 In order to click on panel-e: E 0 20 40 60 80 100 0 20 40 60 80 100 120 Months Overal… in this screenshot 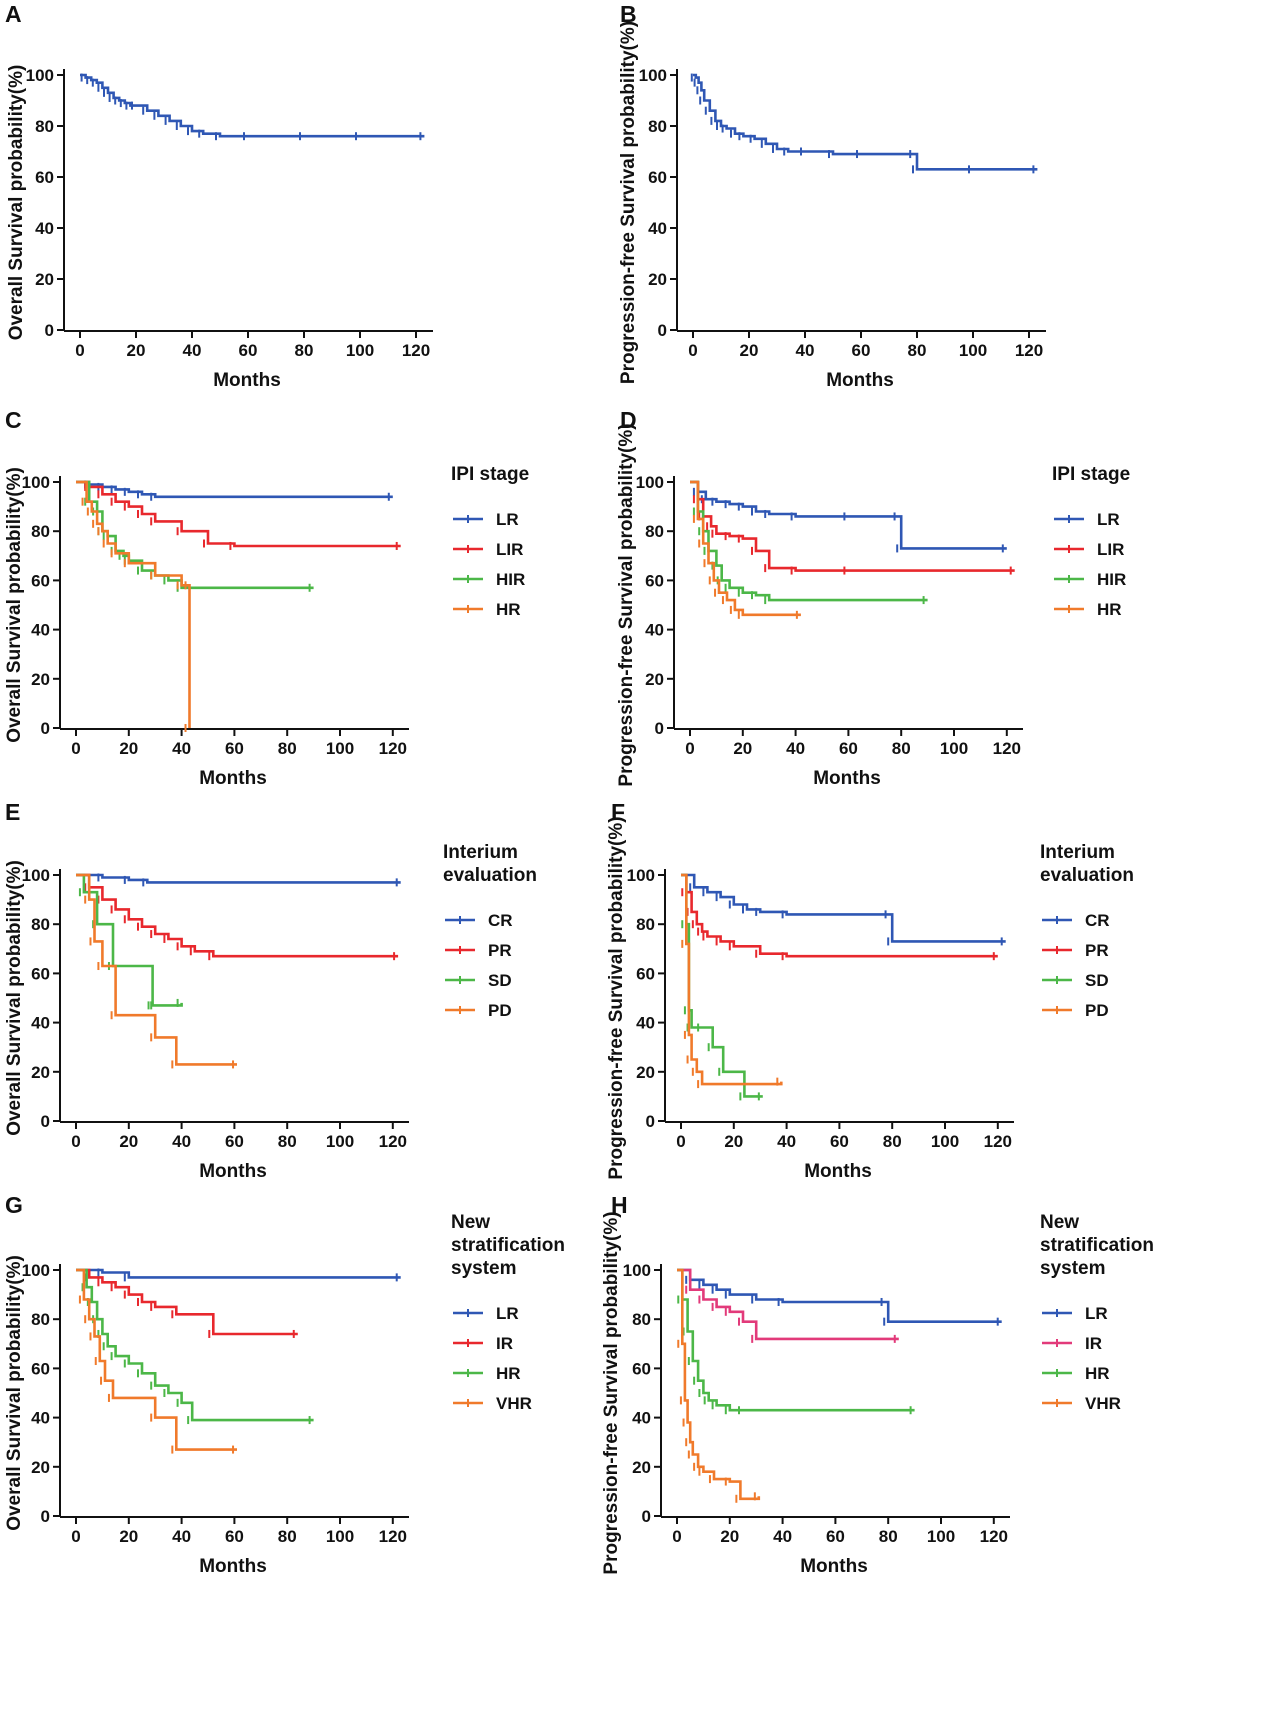, I will do `click(270, 990)`.